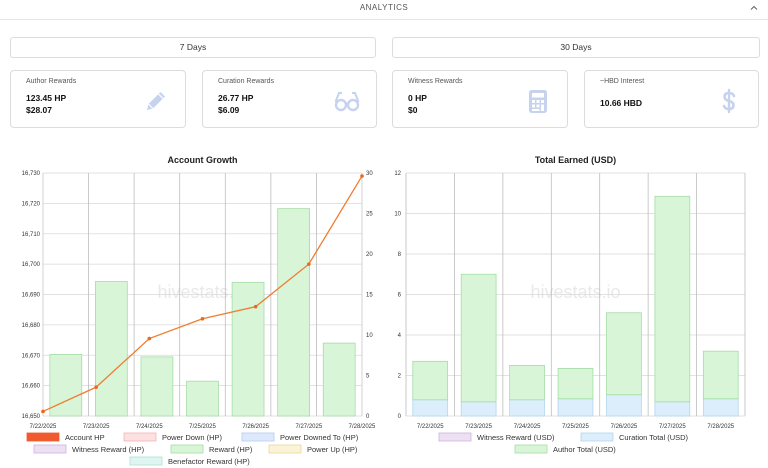  I want to click on y-tick-label: 16,680, so click(31, 326).